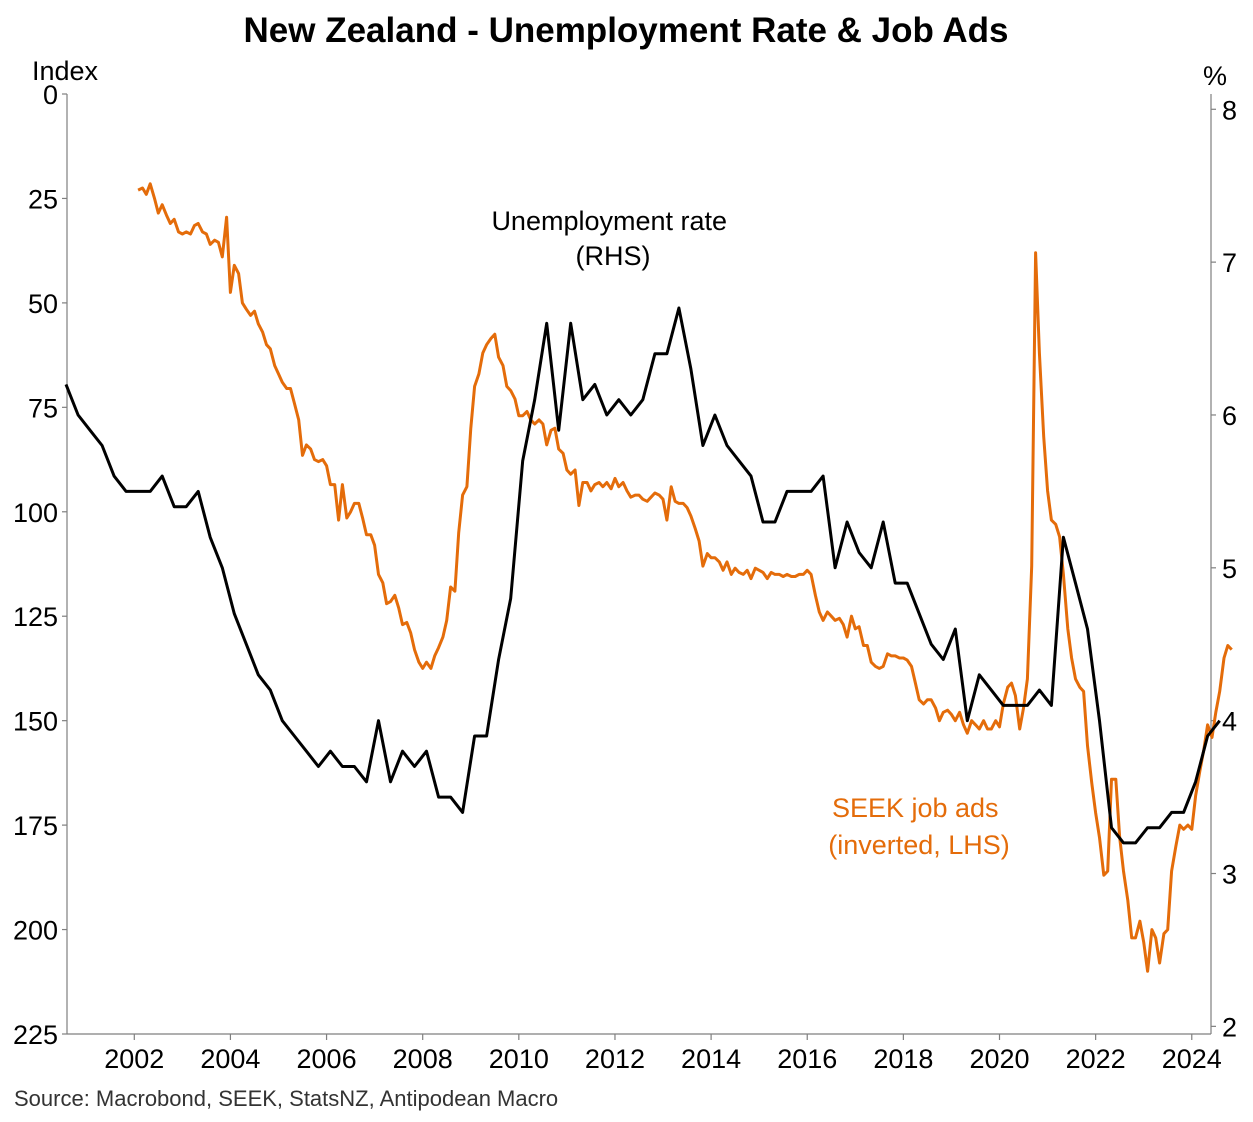 This screenshot has height=1122, width=1253. What do you see at coordinates (609, 221) in the screenshot?
I see `unemployment-annotation-line1: Unemployment rate` at bounding box center [609, 221].